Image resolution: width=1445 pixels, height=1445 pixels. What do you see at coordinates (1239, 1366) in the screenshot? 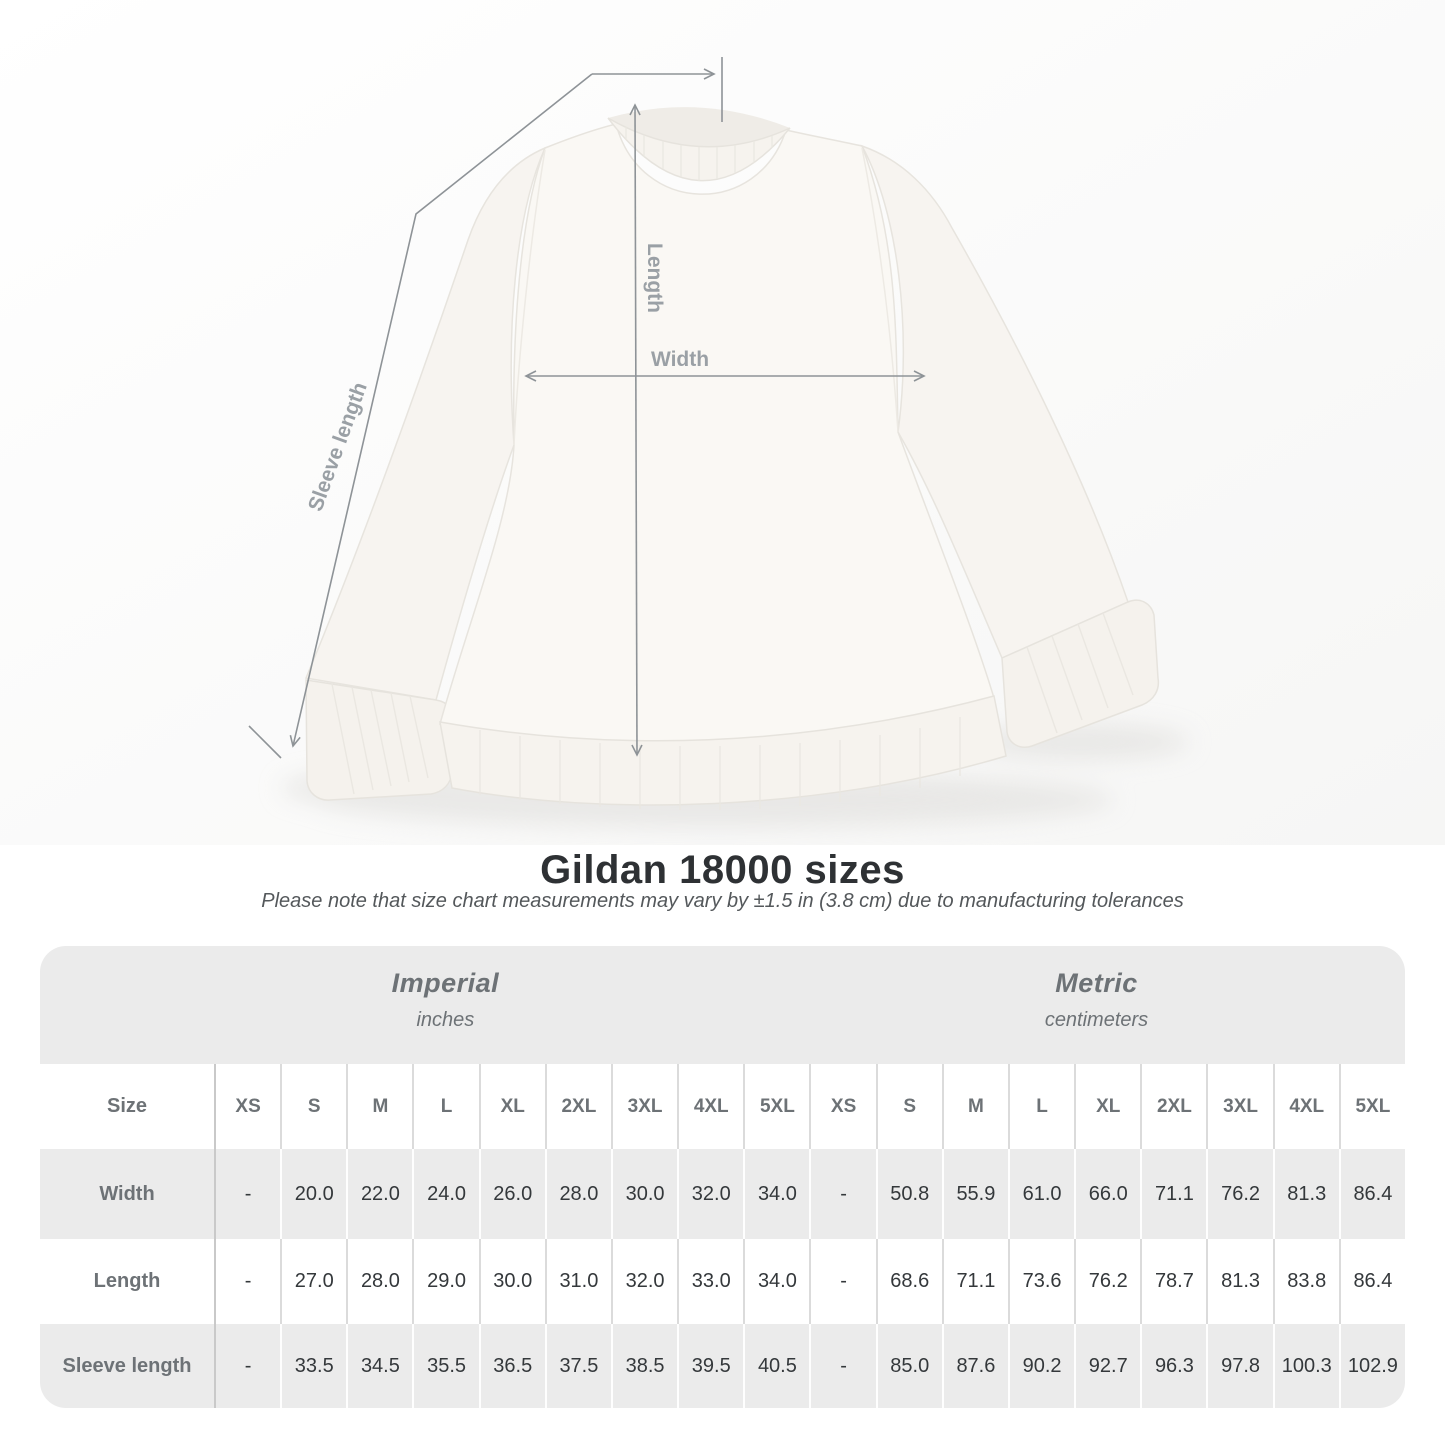
I see `value-cell: 97.8` at bounding box center [1239, 1366].